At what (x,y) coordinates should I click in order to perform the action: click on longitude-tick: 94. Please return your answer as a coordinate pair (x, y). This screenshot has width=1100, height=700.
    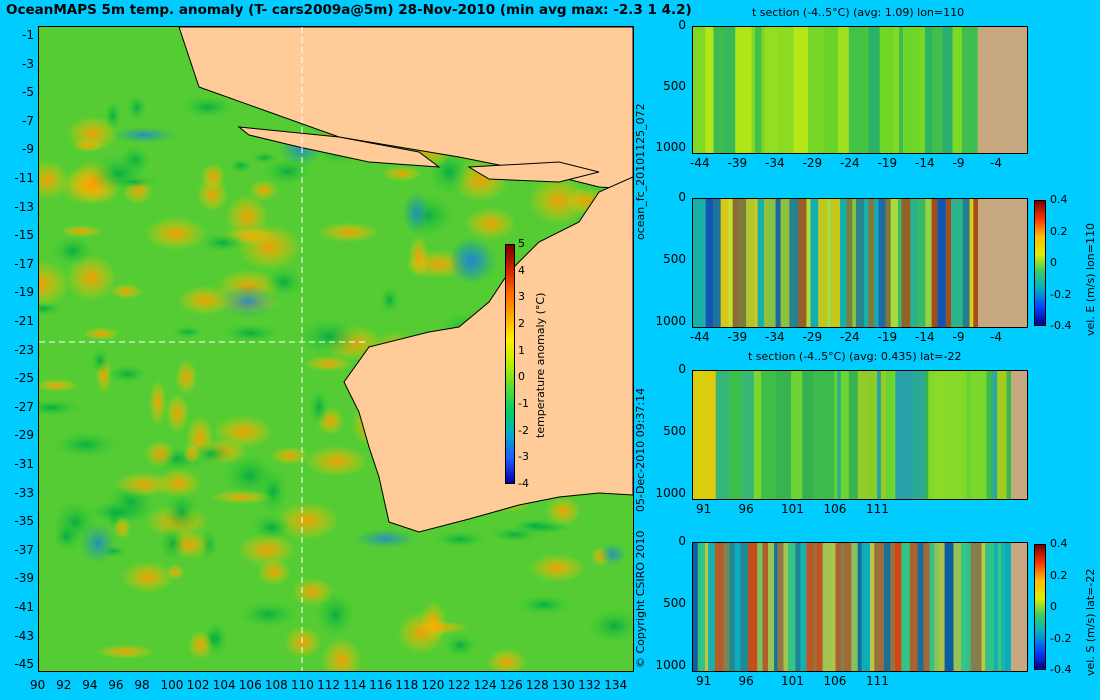
    Looking at the image, I should click on (90, 685).